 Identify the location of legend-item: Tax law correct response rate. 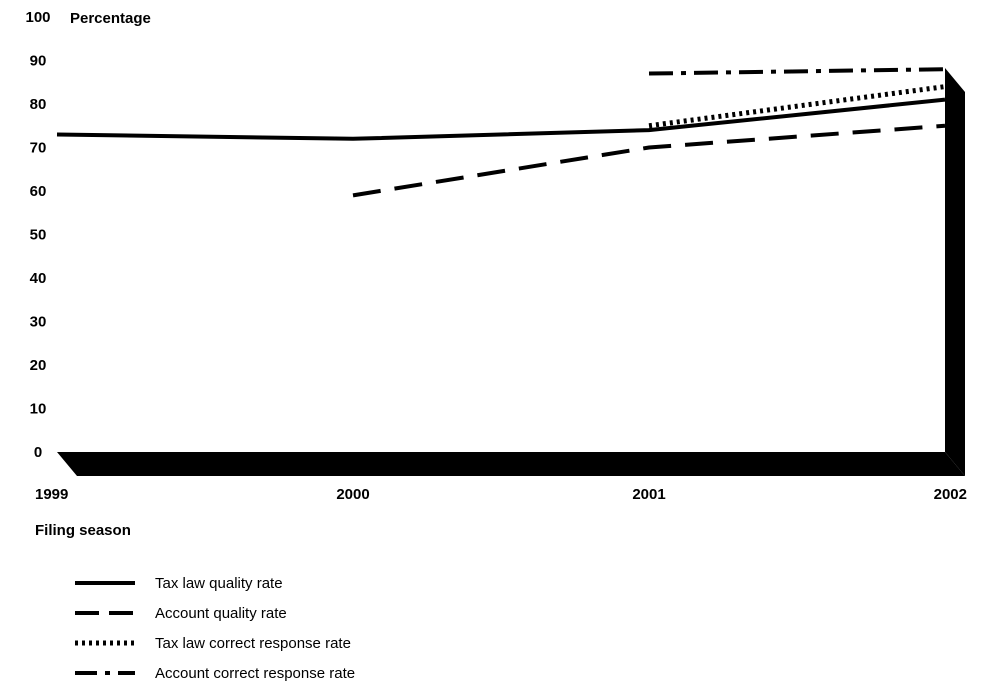
(215, 643).